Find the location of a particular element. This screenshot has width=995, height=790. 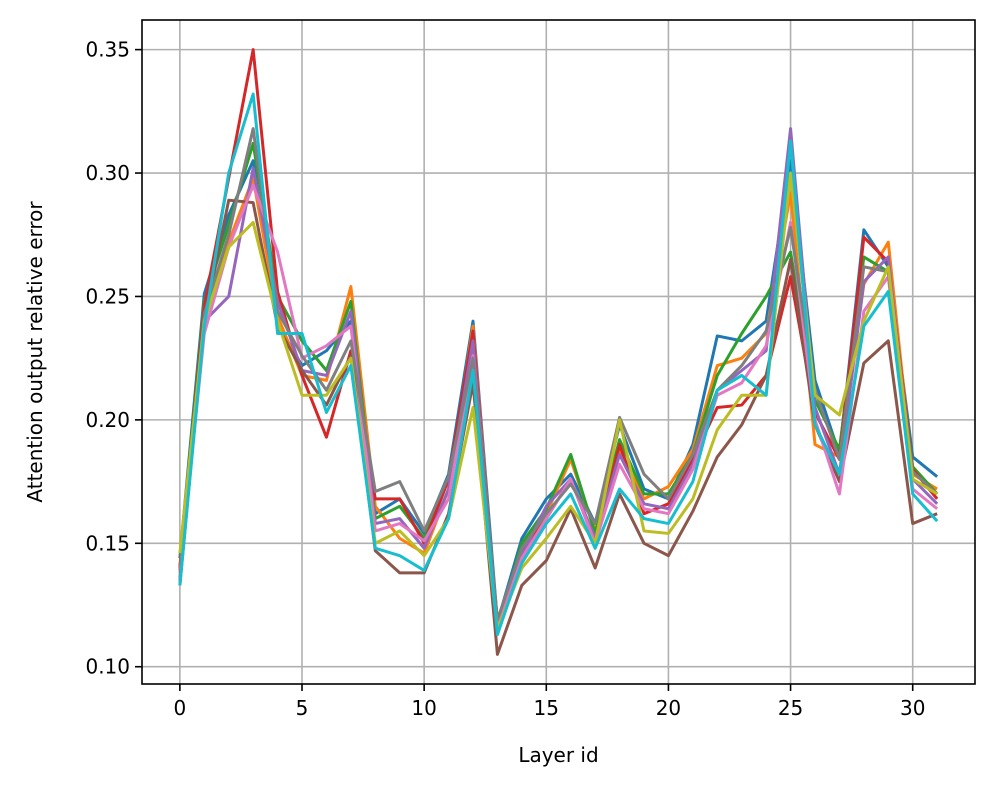

x-tick-label: 5 is located at coordinates (302, 708).